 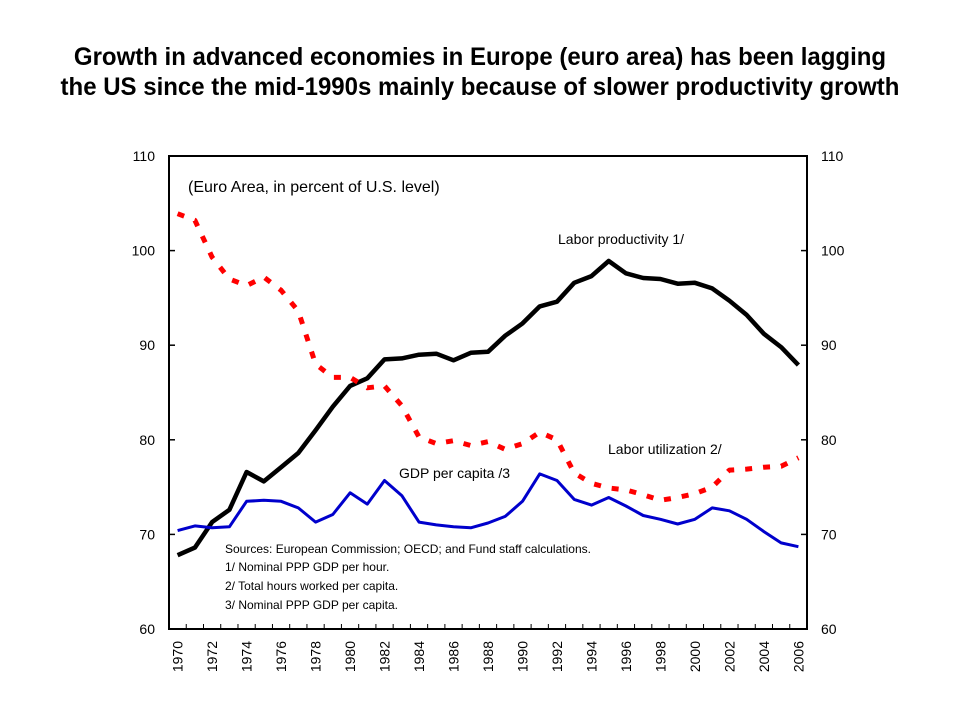 What do you see at coordinates (695, 656) in the screenshot?
I see `x-tick-label: 2000` at bounding box center [695, 656].